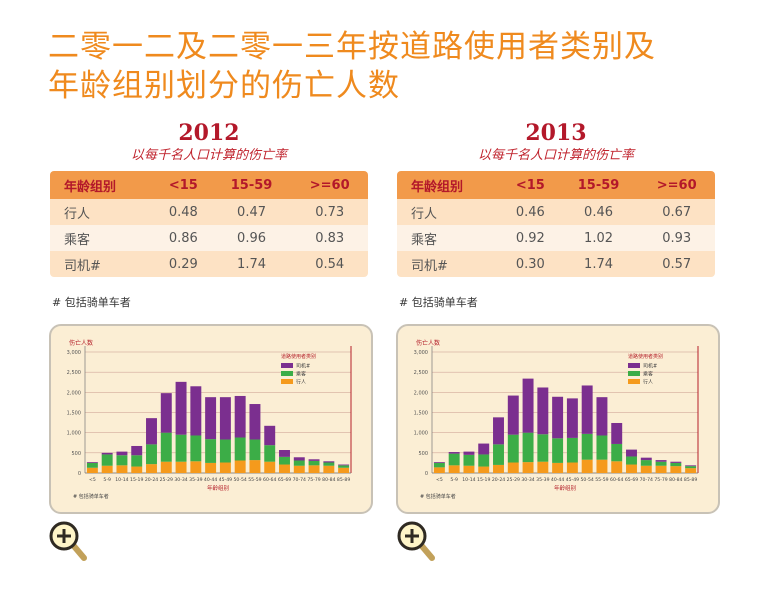 This screenshot has width=760, height=607. What do you see at coordinates (269, 480) in the screenshot?
I see `x-tick-label: 60-64` at bounding box center [269, 480].